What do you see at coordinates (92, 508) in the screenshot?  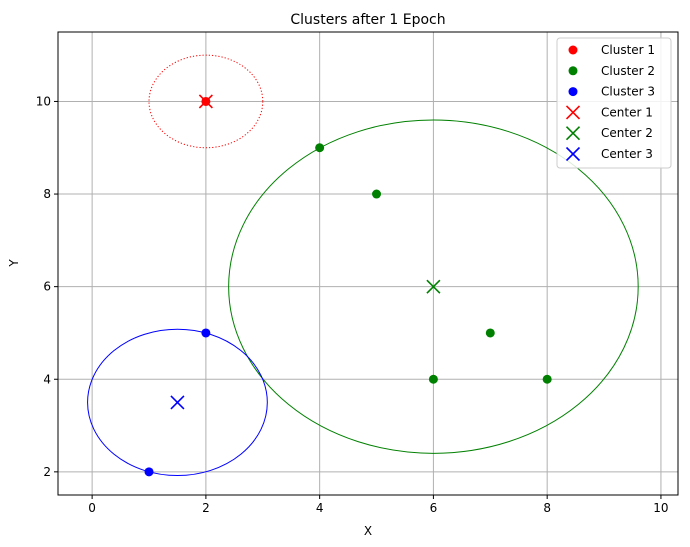 I see `x-tick-label: 0` at bounding box center [92, 508].